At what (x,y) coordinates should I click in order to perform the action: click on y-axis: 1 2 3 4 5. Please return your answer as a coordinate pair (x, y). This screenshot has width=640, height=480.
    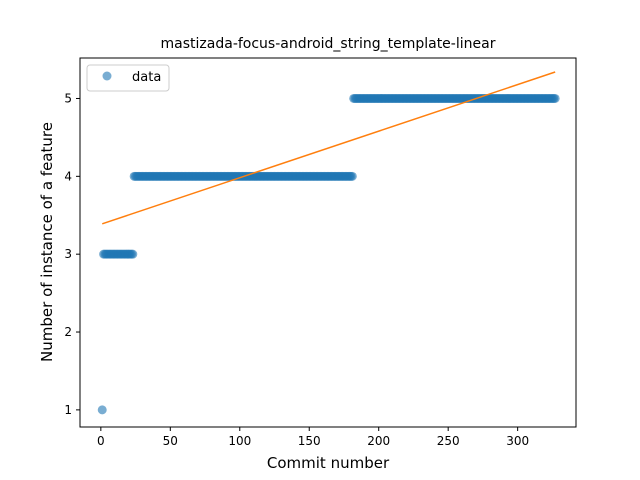
    Looking at the image, I should click on (72, 254).